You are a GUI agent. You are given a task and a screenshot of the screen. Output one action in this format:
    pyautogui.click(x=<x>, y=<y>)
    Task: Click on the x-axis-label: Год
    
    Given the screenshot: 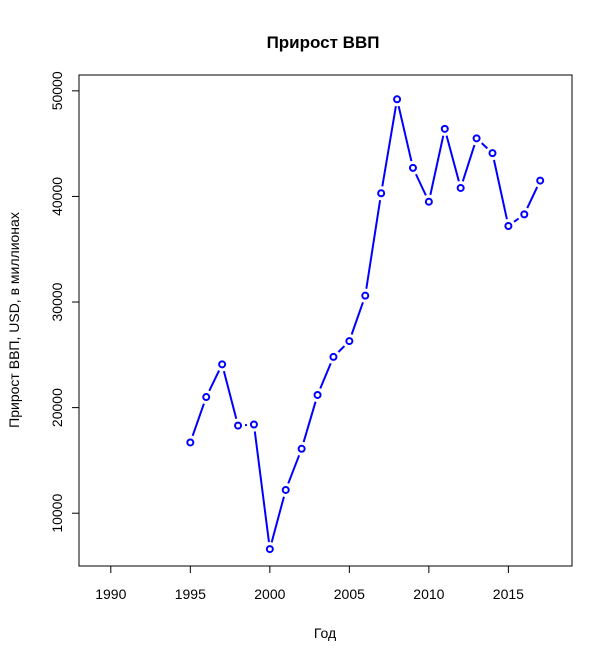 What is the action you would take?
    pyautogui.click(x=325, y=633)
    